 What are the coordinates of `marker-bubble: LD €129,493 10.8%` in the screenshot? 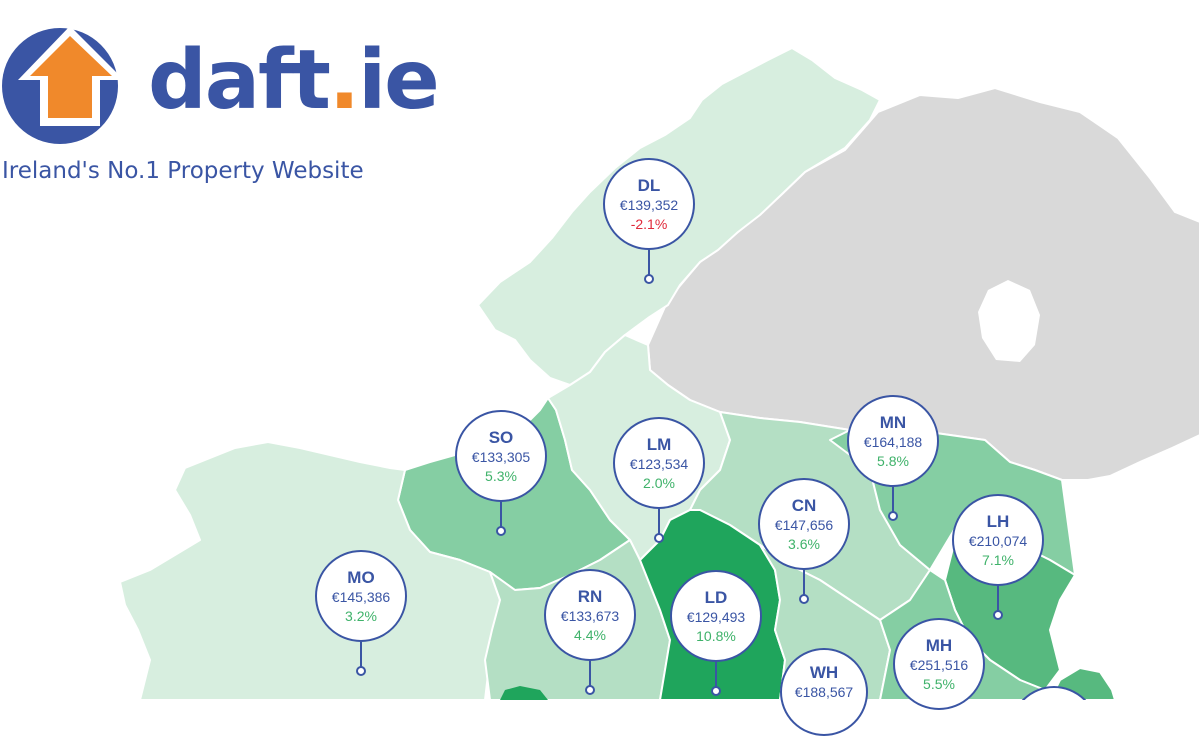 It's located at (716, 616).